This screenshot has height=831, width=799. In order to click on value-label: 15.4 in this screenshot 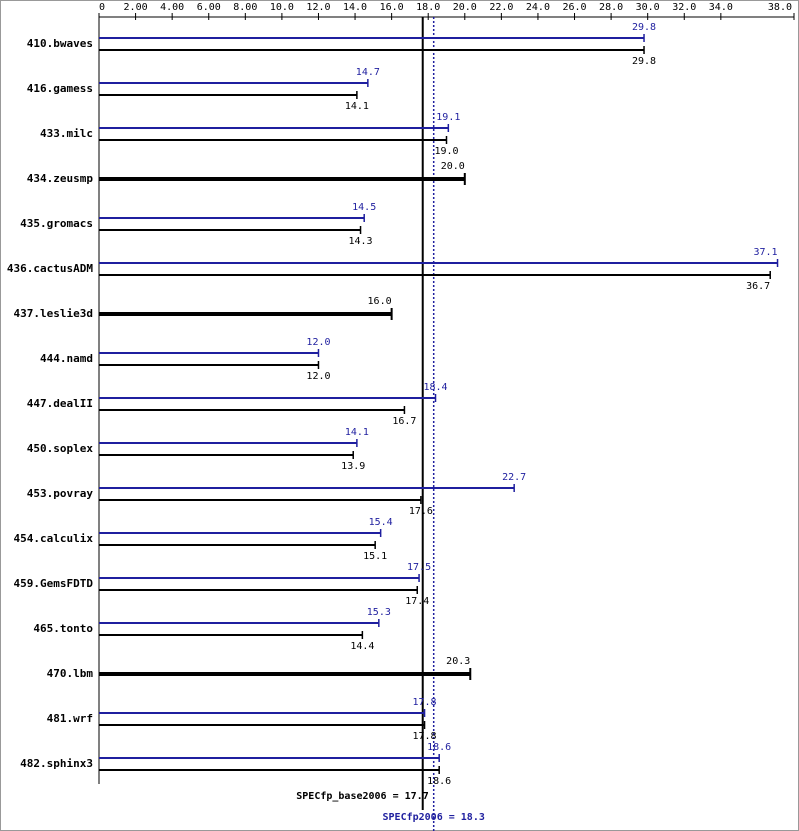, I will do `click(381, 522)`.